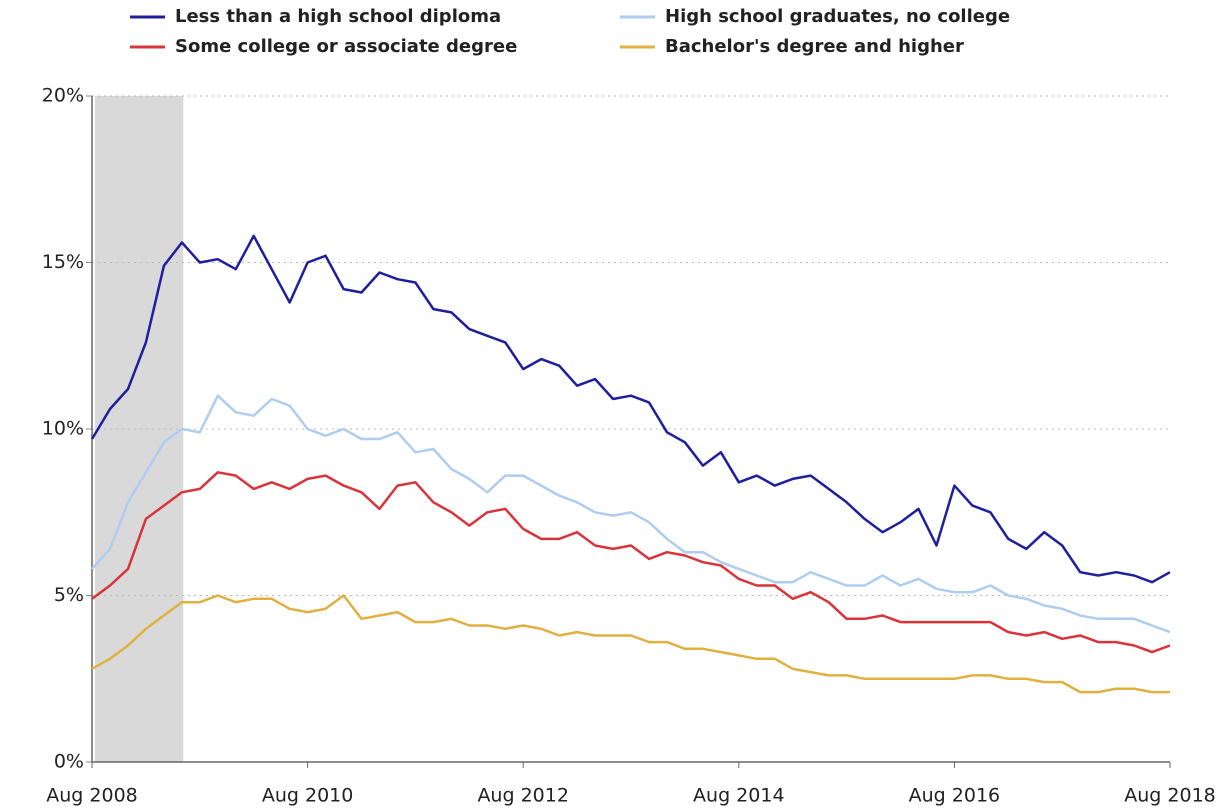 The height and width of the screenshot is (810, 1225). What do you see at coordinates (630, 644) in the screenshot?
I see `series-line` at bounding box center [630, 644].